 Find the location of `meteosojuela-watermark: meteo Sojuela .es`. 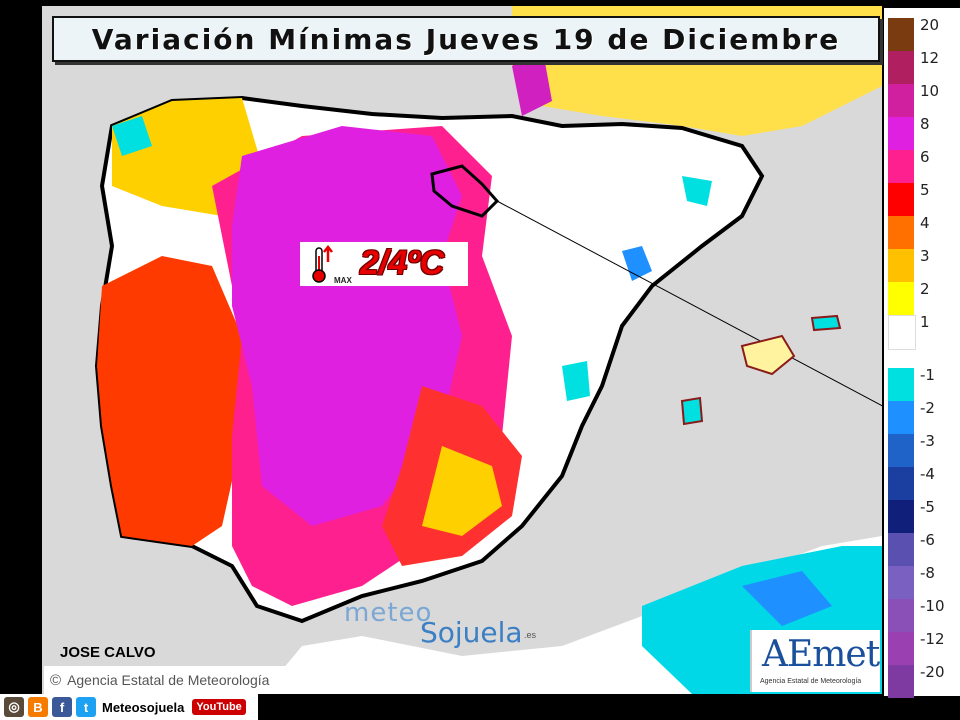

meteosojuela-watermark: meteo Sojuela .es is located at coordinates (440, 623).